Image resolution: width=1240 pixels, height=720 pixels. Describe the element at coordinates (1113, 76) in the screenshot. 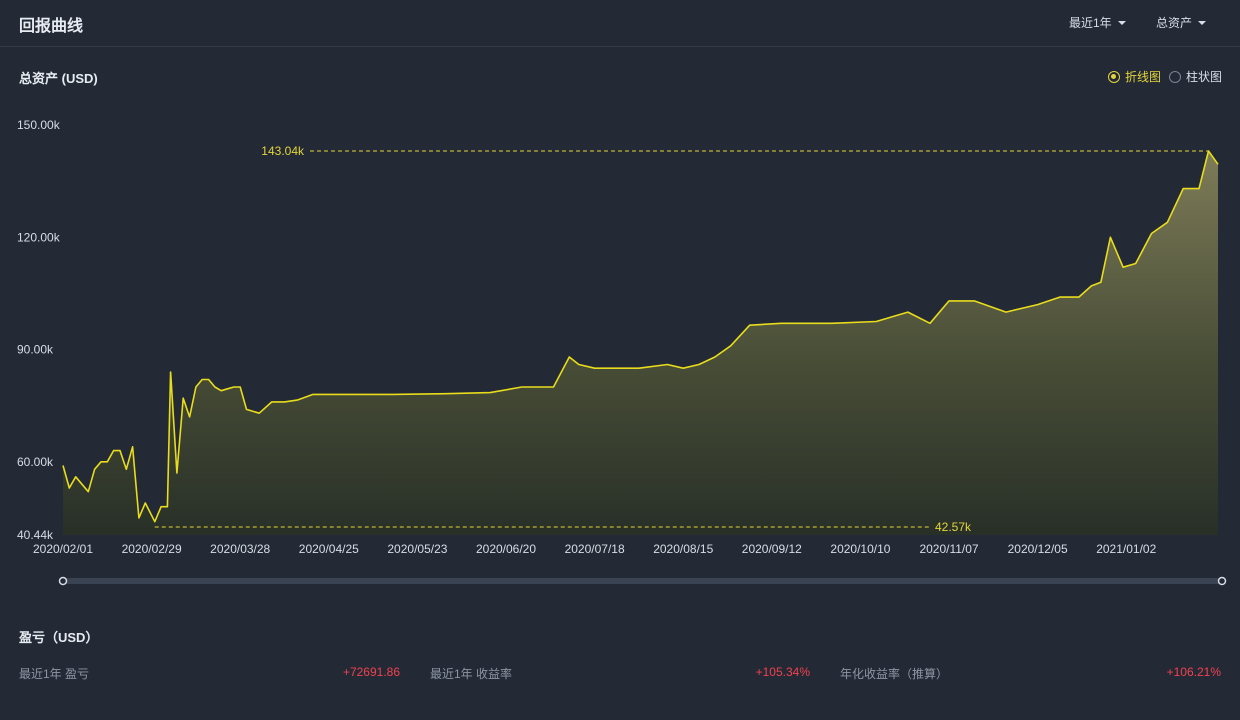

I see `radio-selected-icon` at that location.